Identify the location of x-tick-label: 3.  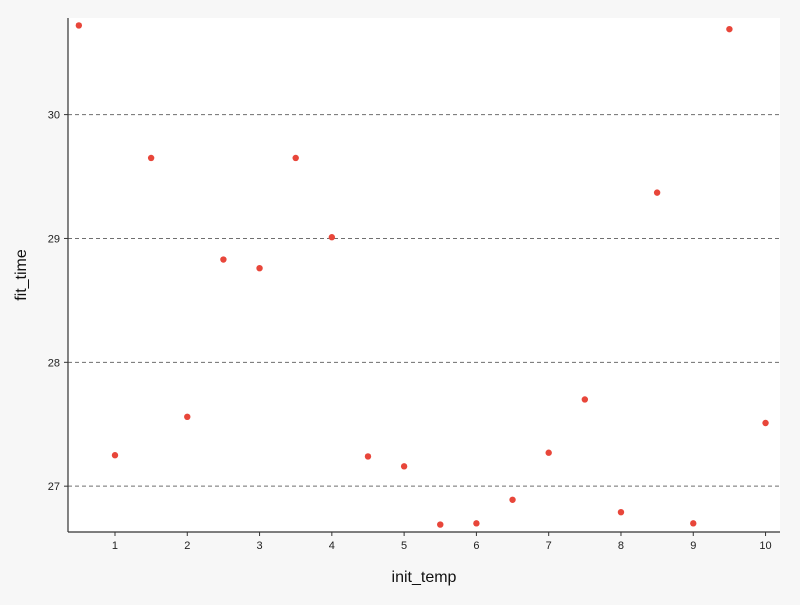
(259, 546).